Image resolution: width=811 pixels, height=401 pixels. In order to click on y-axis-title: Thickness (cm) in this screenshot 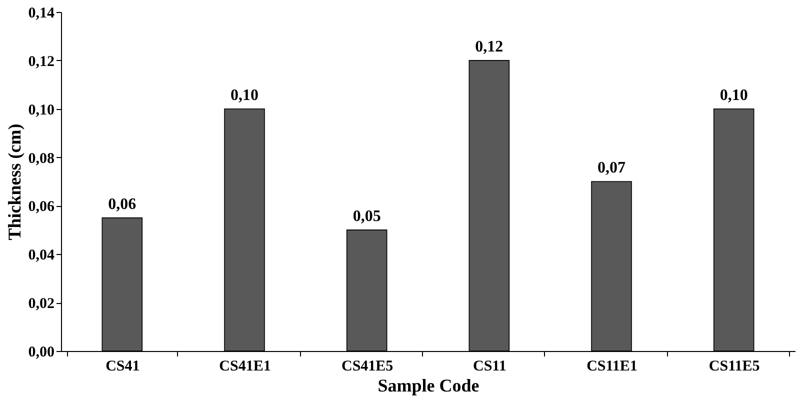, I will do `click(14, 182)`.